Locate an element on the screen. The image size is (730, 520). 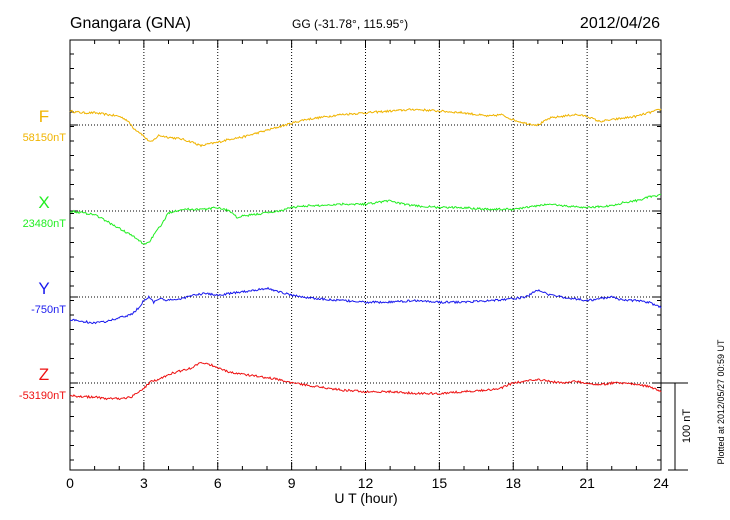
series-baseline-x: 23480nT is located at coordinates (45, 224).